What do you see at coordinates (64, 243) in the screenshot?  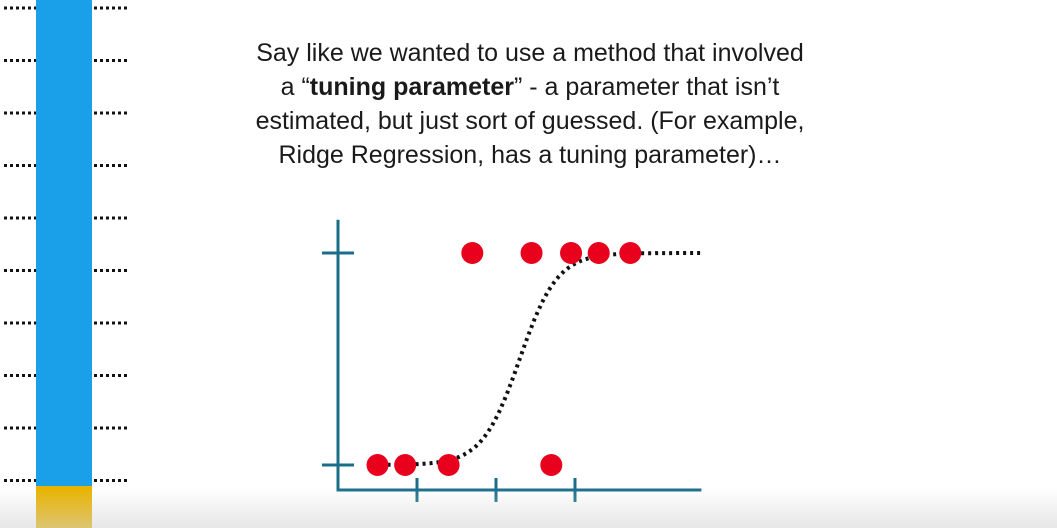 I see `training-data-bar` at bounding box center [64, 243].